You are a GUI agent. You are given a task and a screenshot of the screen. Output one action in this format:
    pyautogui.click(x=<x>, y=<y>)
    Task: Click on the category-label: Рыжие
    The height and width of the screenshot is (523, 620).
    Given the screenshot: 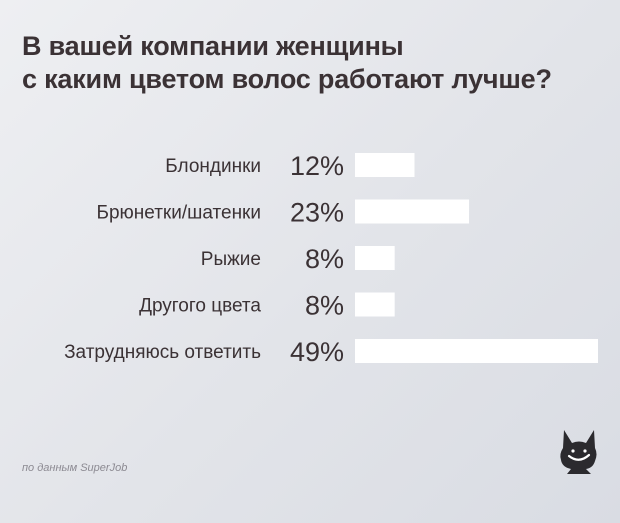 What is the action you would take?
    pyautogui.click(x=231, y=259)
    